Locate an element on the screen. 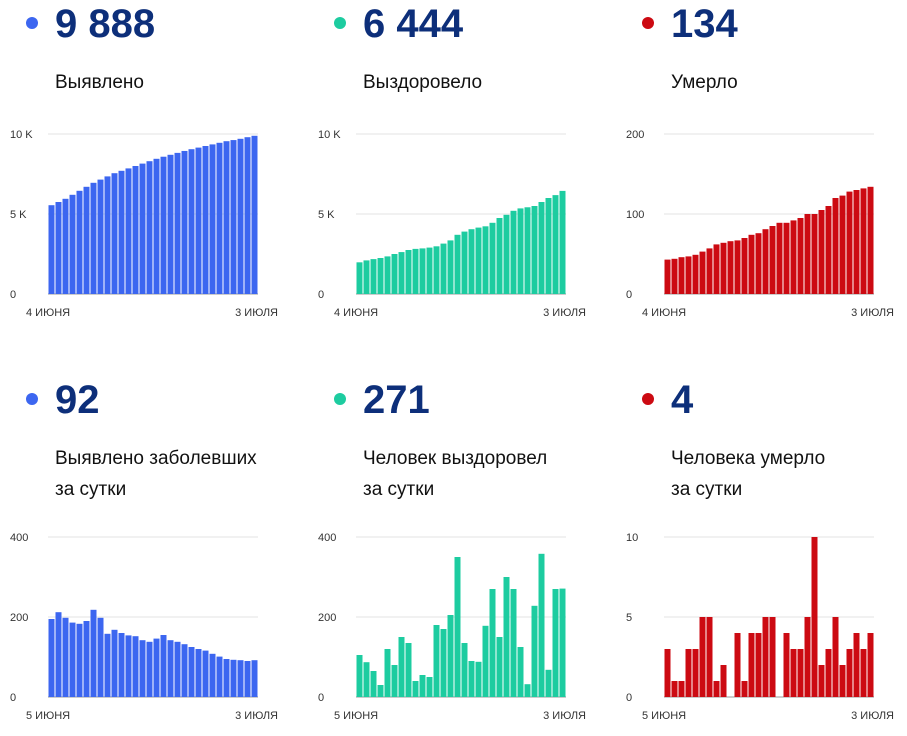 Image resolution: width=907 pixels, height=736 pixels. label-line: Выявлено заболевших is located at coordinates (156, 458).